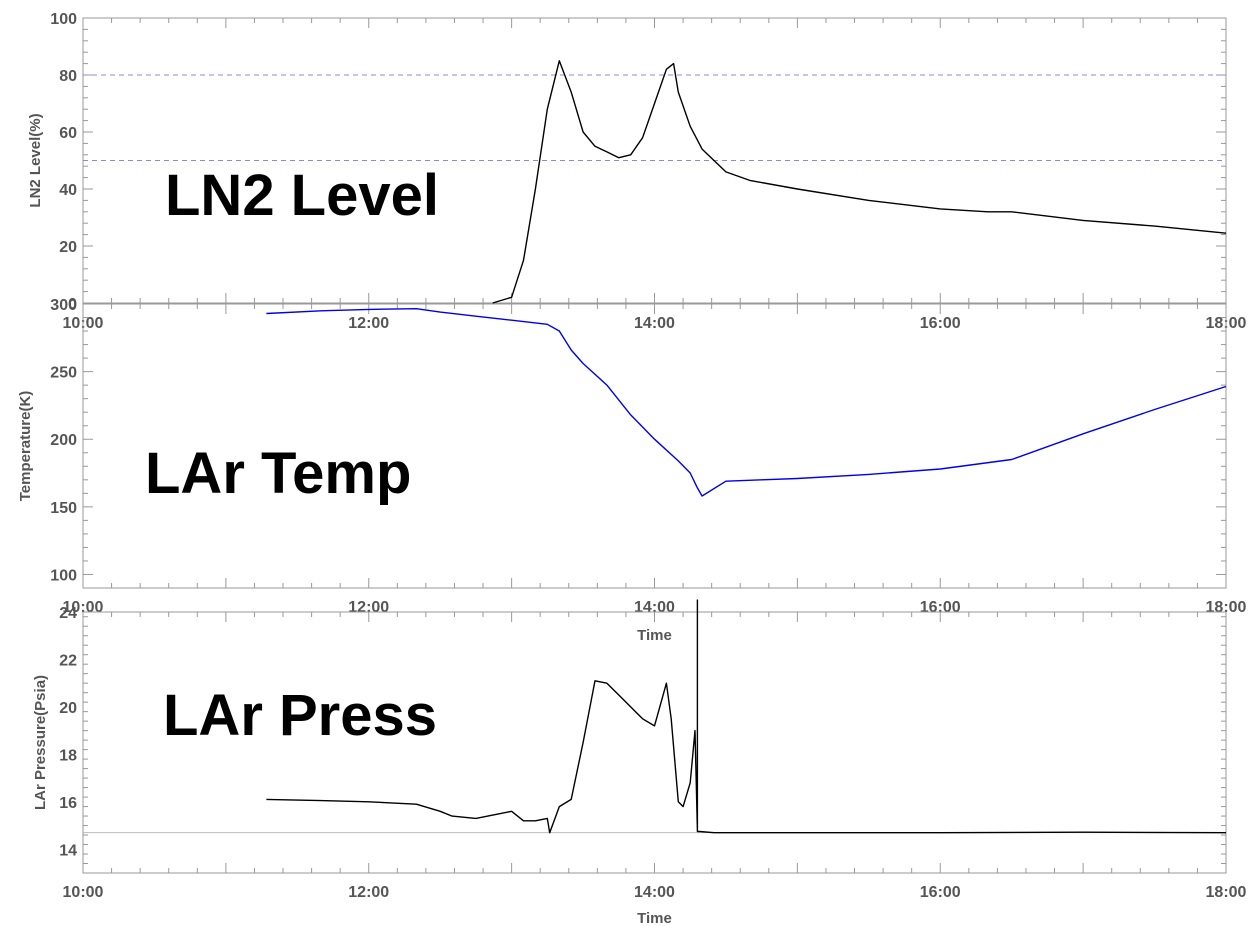 This screenshot has height=926, width=1255. What do you see at coordinates (63, 508) in the screenshot?
I see `y-tick-label: 150` at bounding box center [63, 508].